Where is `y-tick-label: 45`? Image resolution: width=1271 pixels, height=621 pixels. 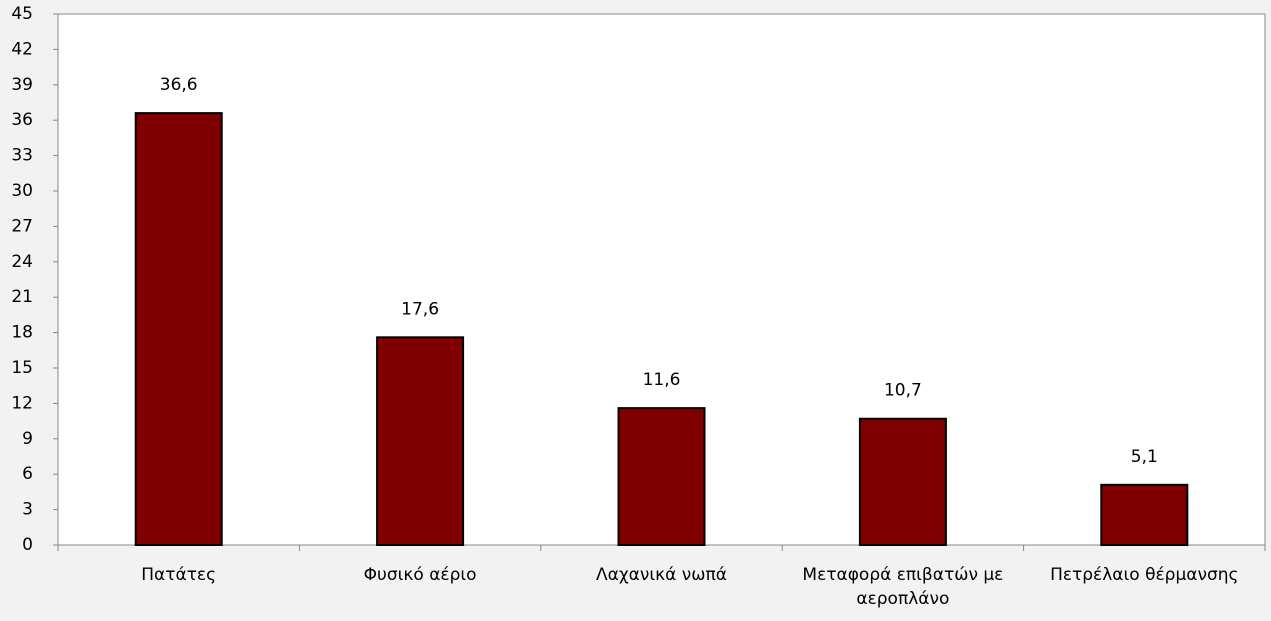
y-tick-label: 45 is located at coordinates (22, 14).